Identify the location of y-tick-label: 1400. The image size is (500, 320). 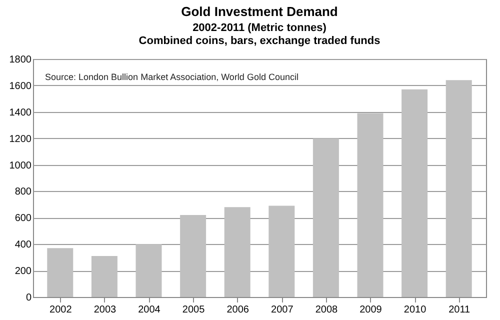
(20, 112).